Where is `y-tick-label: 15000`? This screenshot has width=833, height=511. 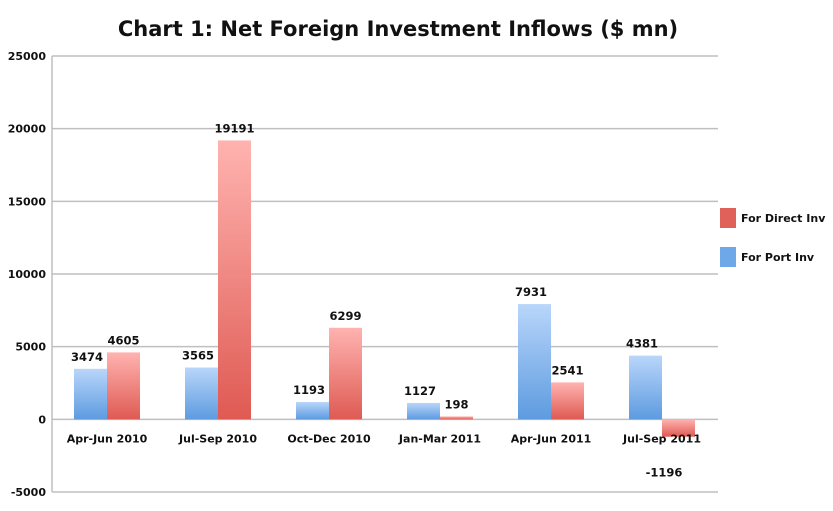
y-tick-label: 15000 is located at coordinates (27, 201).